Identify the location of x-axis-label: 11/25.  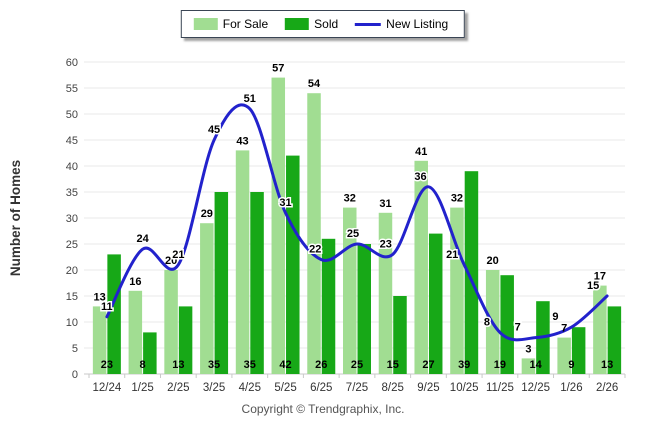
(500, 388).